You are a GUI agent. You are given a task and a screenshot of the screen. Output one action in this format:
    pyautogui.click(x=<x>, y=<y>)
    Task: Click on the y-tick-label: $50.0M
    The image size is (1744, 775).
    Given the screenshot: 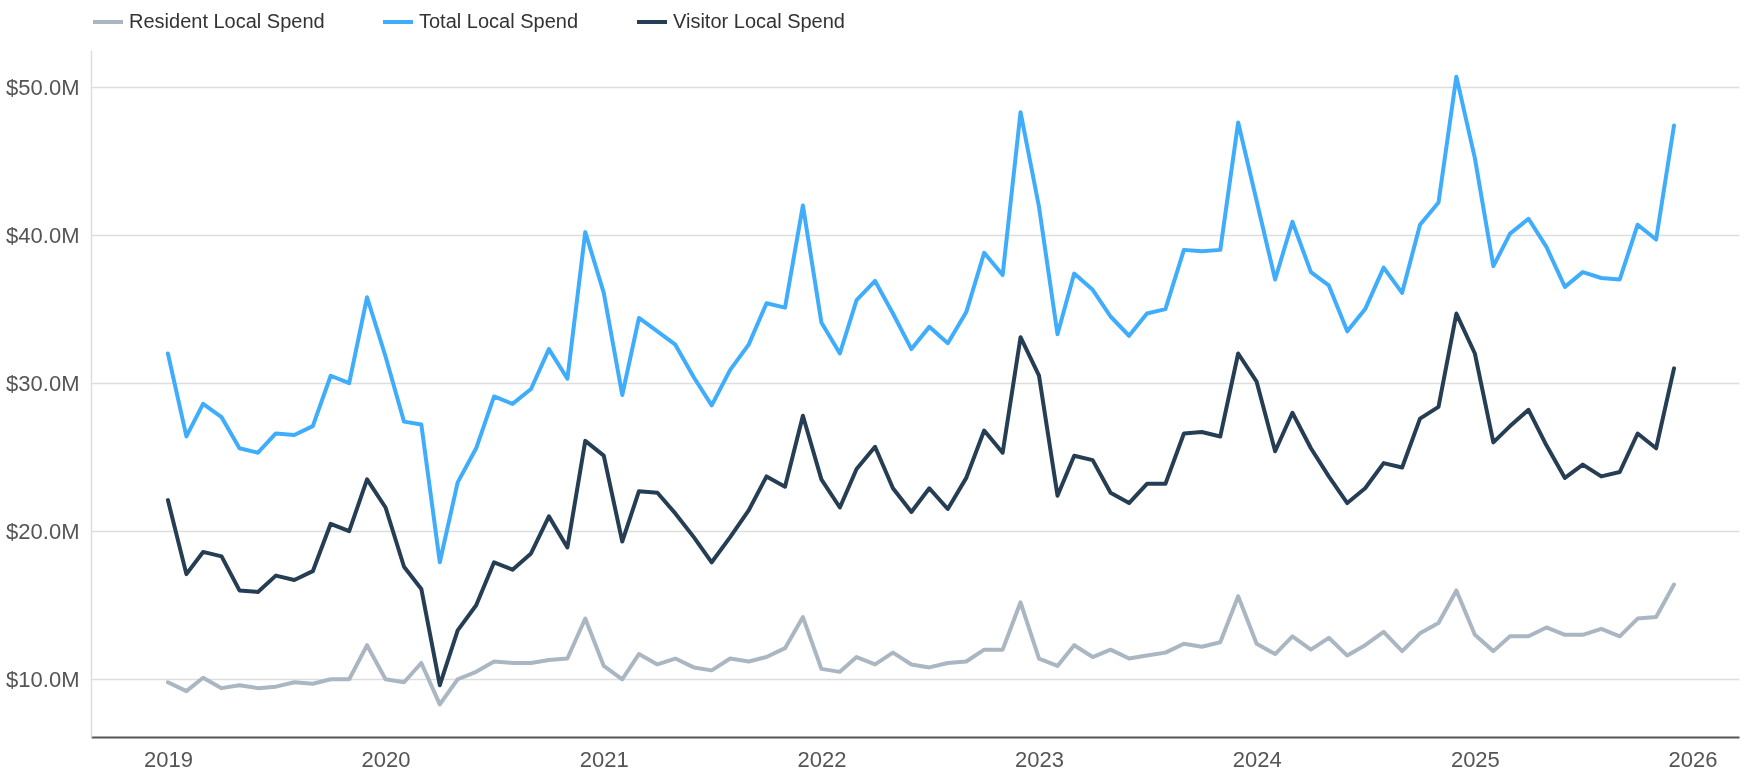 What is the action you would take?
    pyautogui.click(x=43, y=87)
    